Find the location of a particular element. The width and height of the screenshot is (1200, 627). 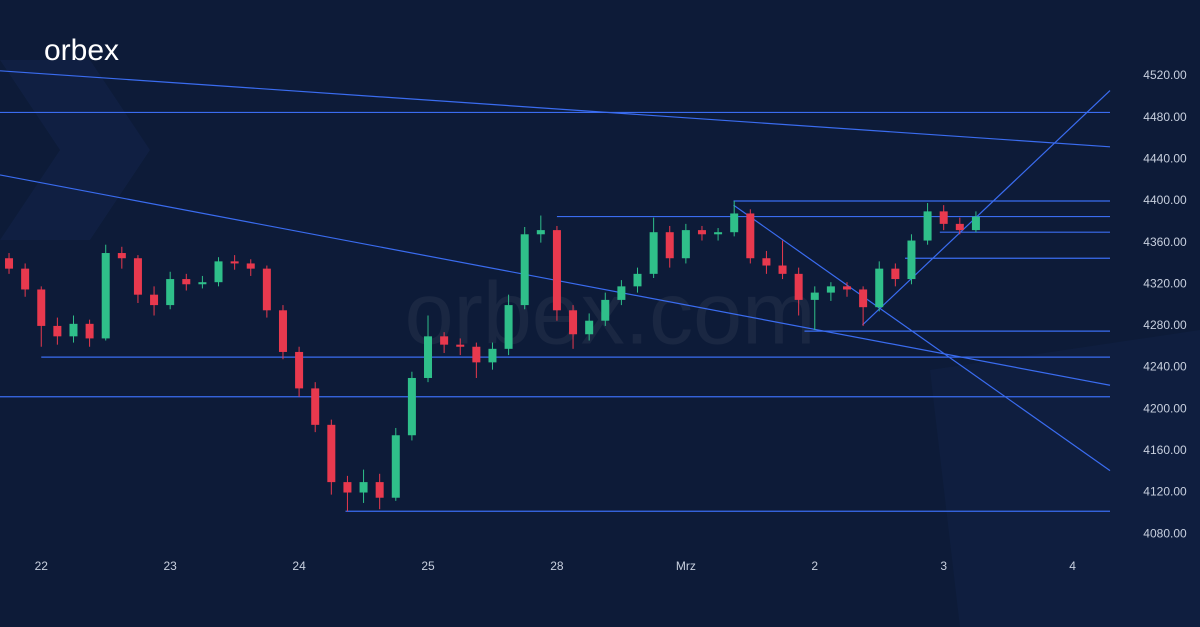

y-tick-label: 4360.00 is located at coordinates (1165, 242).